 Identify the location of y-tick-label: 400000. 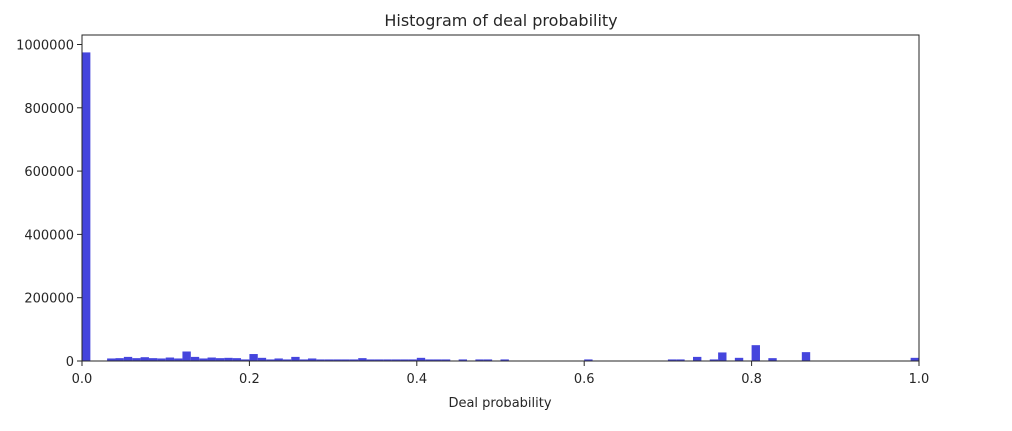
(49, 235).